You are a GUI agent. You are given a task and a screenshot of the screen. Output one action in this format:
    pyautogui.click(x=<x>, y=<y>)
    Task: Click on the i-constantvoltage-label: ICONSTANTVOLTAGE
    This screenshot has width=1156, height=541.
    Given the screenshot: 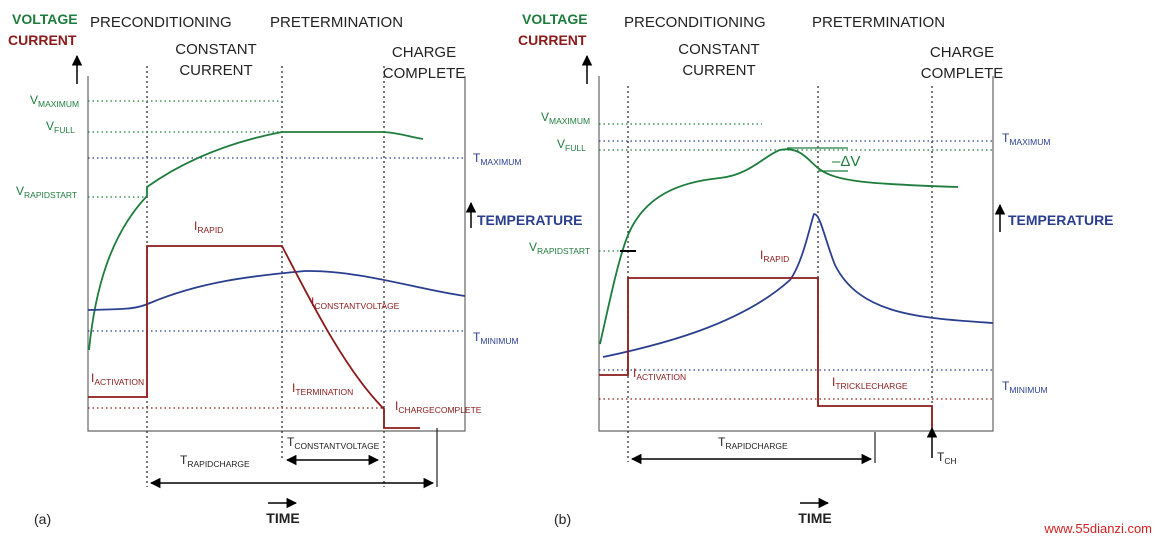 What is the action you would take?
    pyautogui.click(x=355, y=303)
    